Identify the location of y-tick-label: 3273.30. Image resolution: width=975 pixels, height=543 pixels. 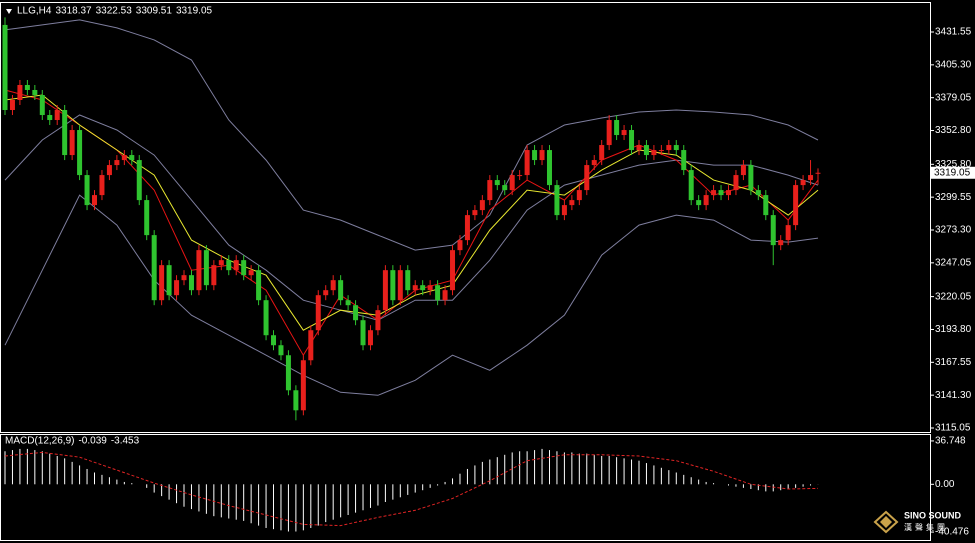
(953, 230).